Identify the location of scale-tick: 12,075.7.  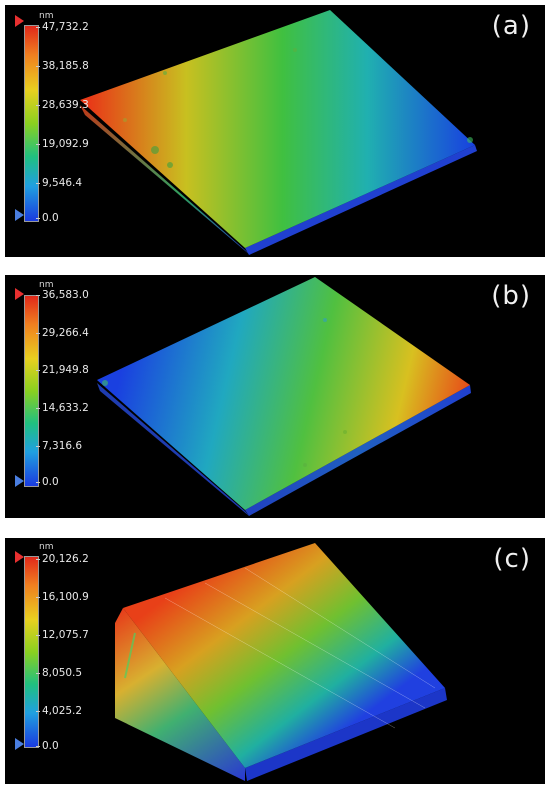
(62, 635).